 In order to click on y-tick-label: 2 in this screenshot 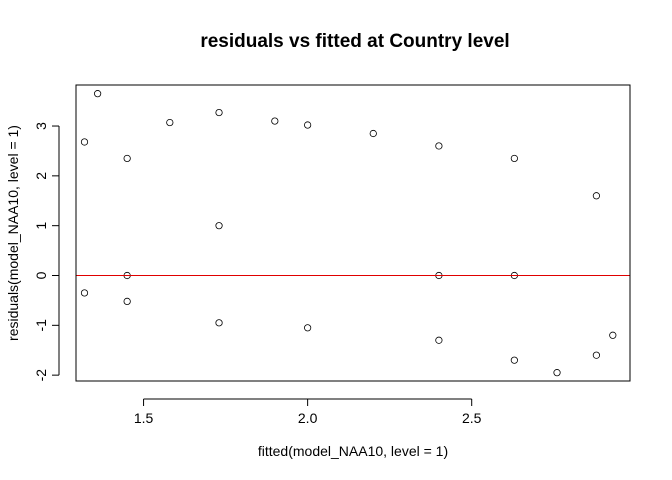, I will do `click(41, 176)`.